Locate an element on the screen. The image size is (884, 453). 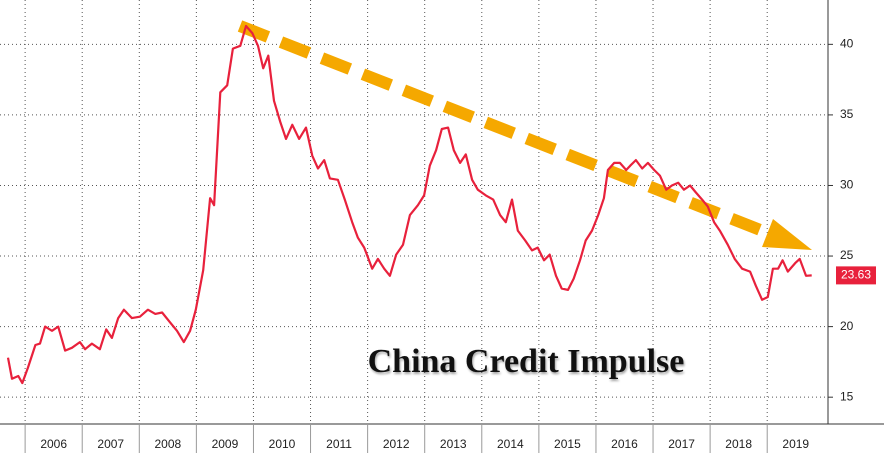
x-tick-label: 2019 is located at coordinates (795, 444).